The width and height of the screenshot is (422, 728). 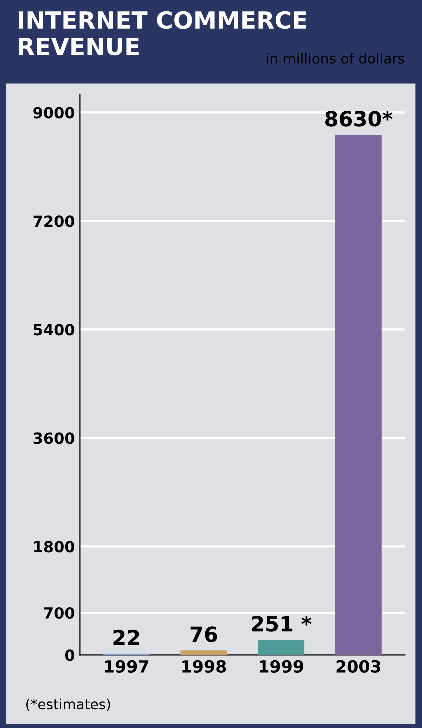 I want to click on y-tick-label: 3600, so click(x=54, y=438).